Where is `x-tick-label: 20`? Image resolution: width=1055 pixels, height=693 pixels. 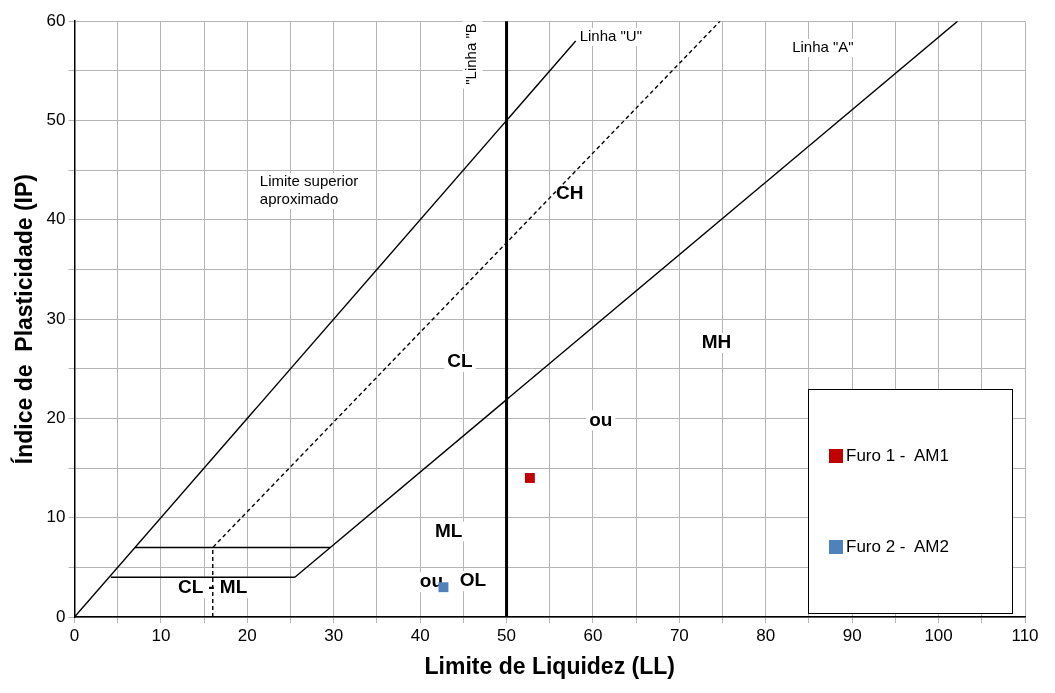
x-tick-label: 20 is located at coordinates (247, 635).